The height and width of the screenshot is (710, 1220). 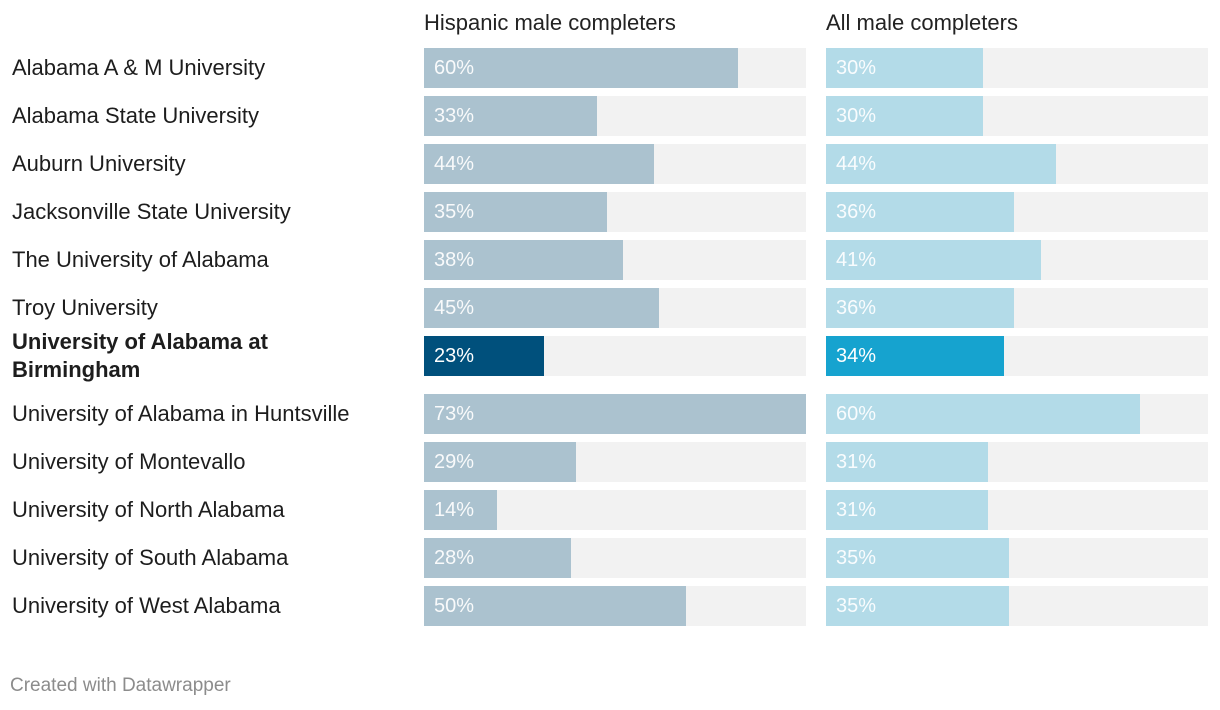 I want to click on row-label: University of Montevallo, so click(x=129, y=461).